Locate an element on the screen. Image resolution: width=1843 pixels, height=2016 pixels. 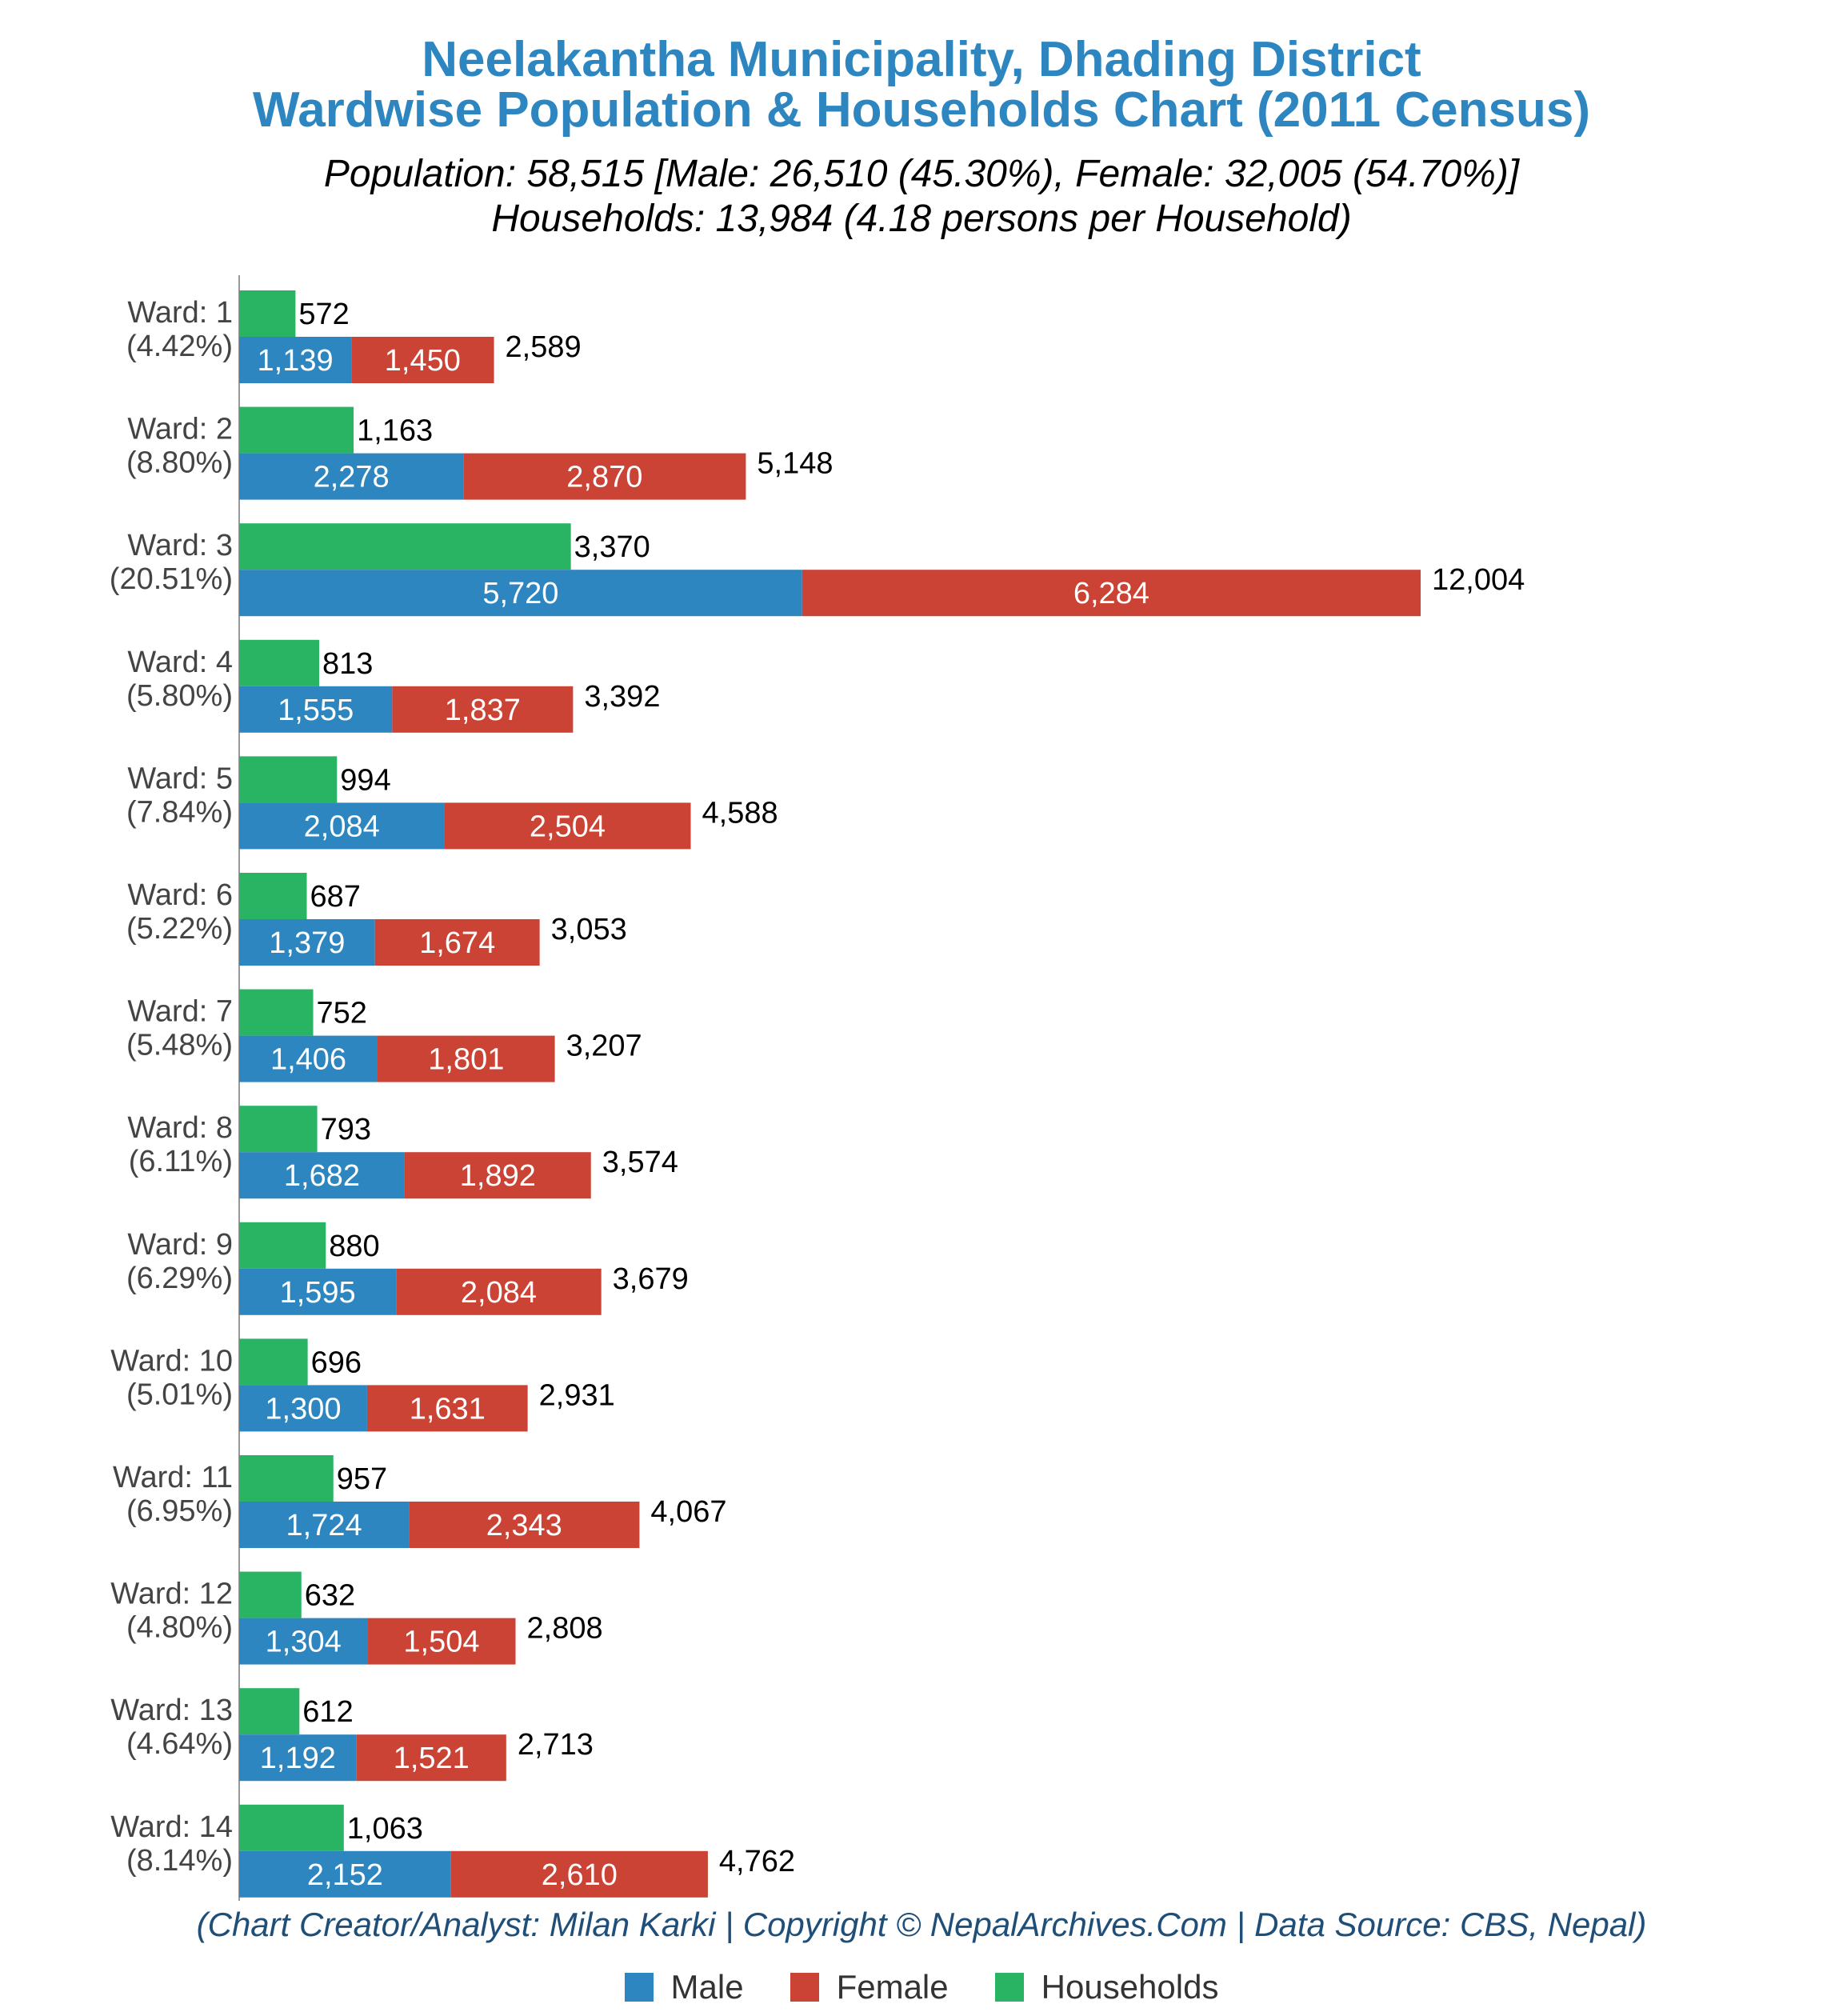
female-value-label: 2,343 is located at coordinates (524, 1525).